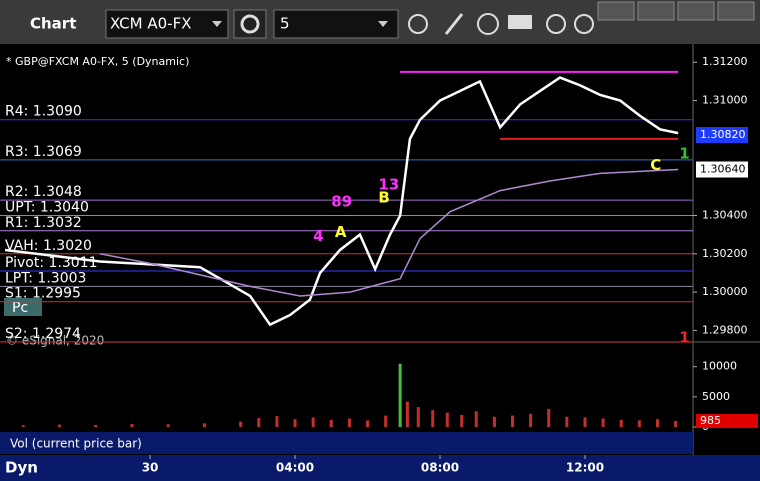 Image resolution: width=760 pixels, height=481 pixels. Describe the element at coordinates (383, 198) in the screenshot. I see `annotation: B` at that location.